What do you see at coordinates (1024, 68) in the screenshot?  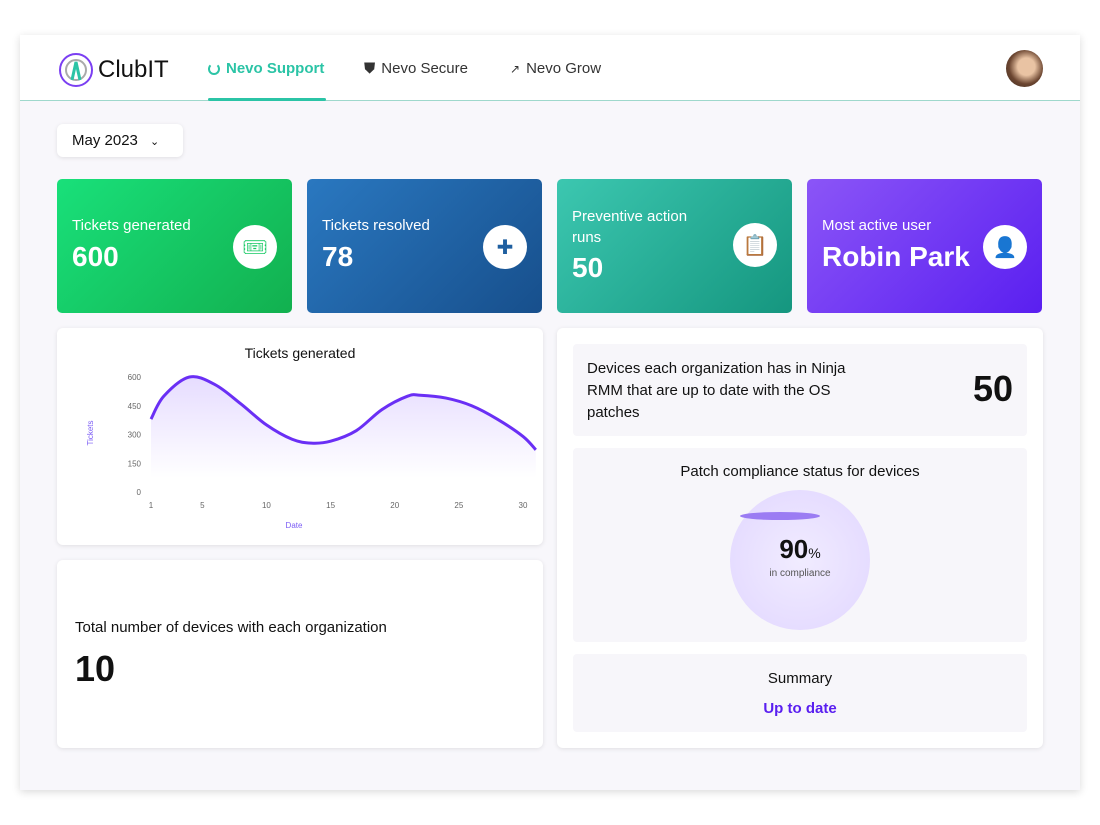 I see `avatar` at bounding box center [1024, 68].